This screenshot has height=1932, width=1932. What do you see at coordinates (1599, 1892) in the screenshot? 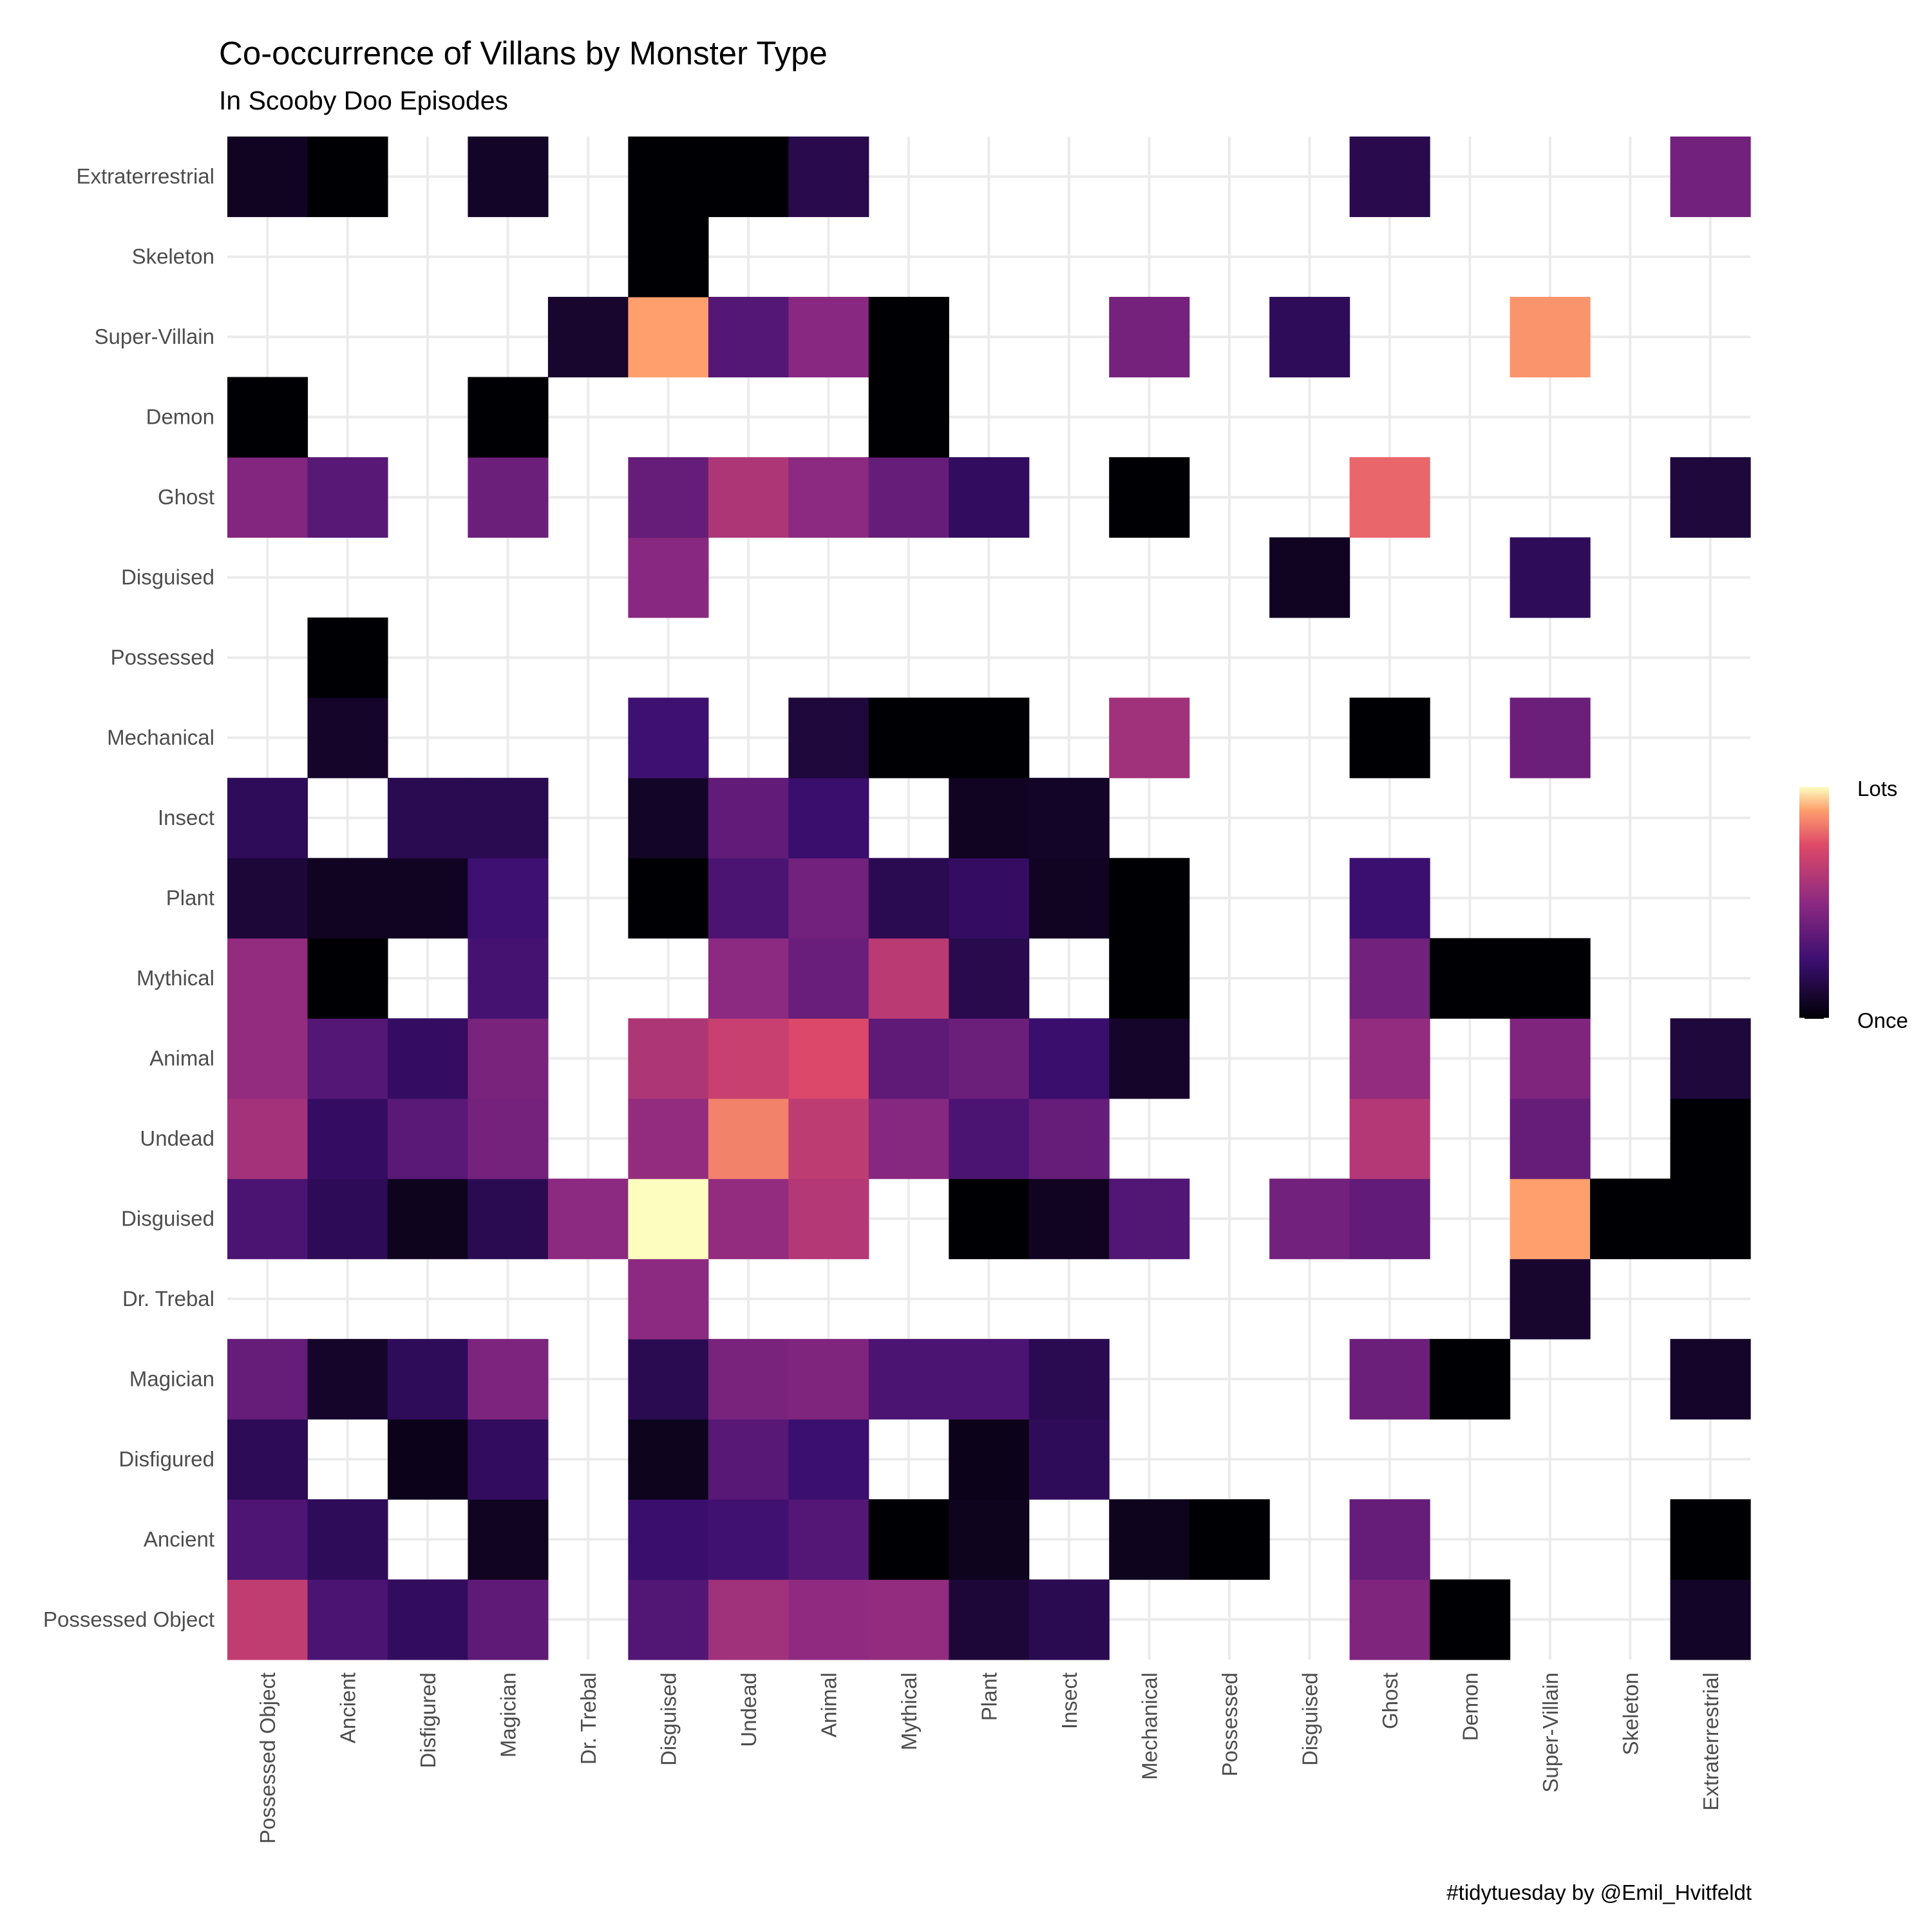
I see `chart-caption: #tidytuesday by @Emil_Hvitfeldt` at bounding box center [1599, 1892].